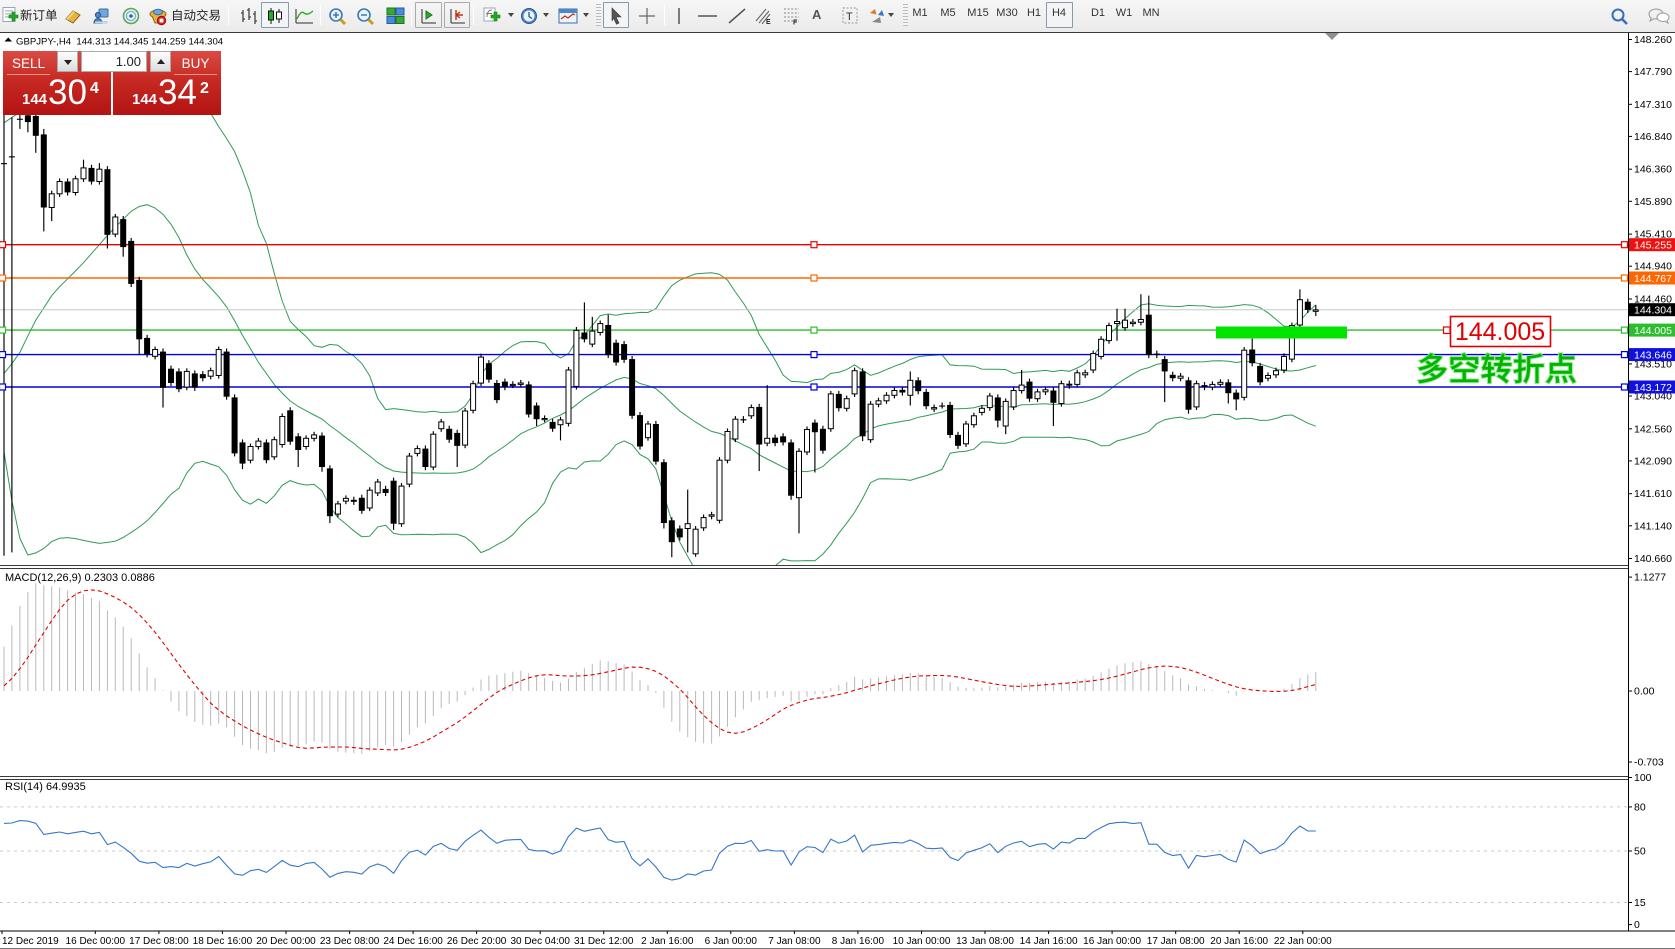 The height and width of the screenshot is (949, 1675). What do you see at coordinates (794, 941) in the screenshot?
I see `svg-text: 7 Jan 08:00` at bounding box center [794, 941].